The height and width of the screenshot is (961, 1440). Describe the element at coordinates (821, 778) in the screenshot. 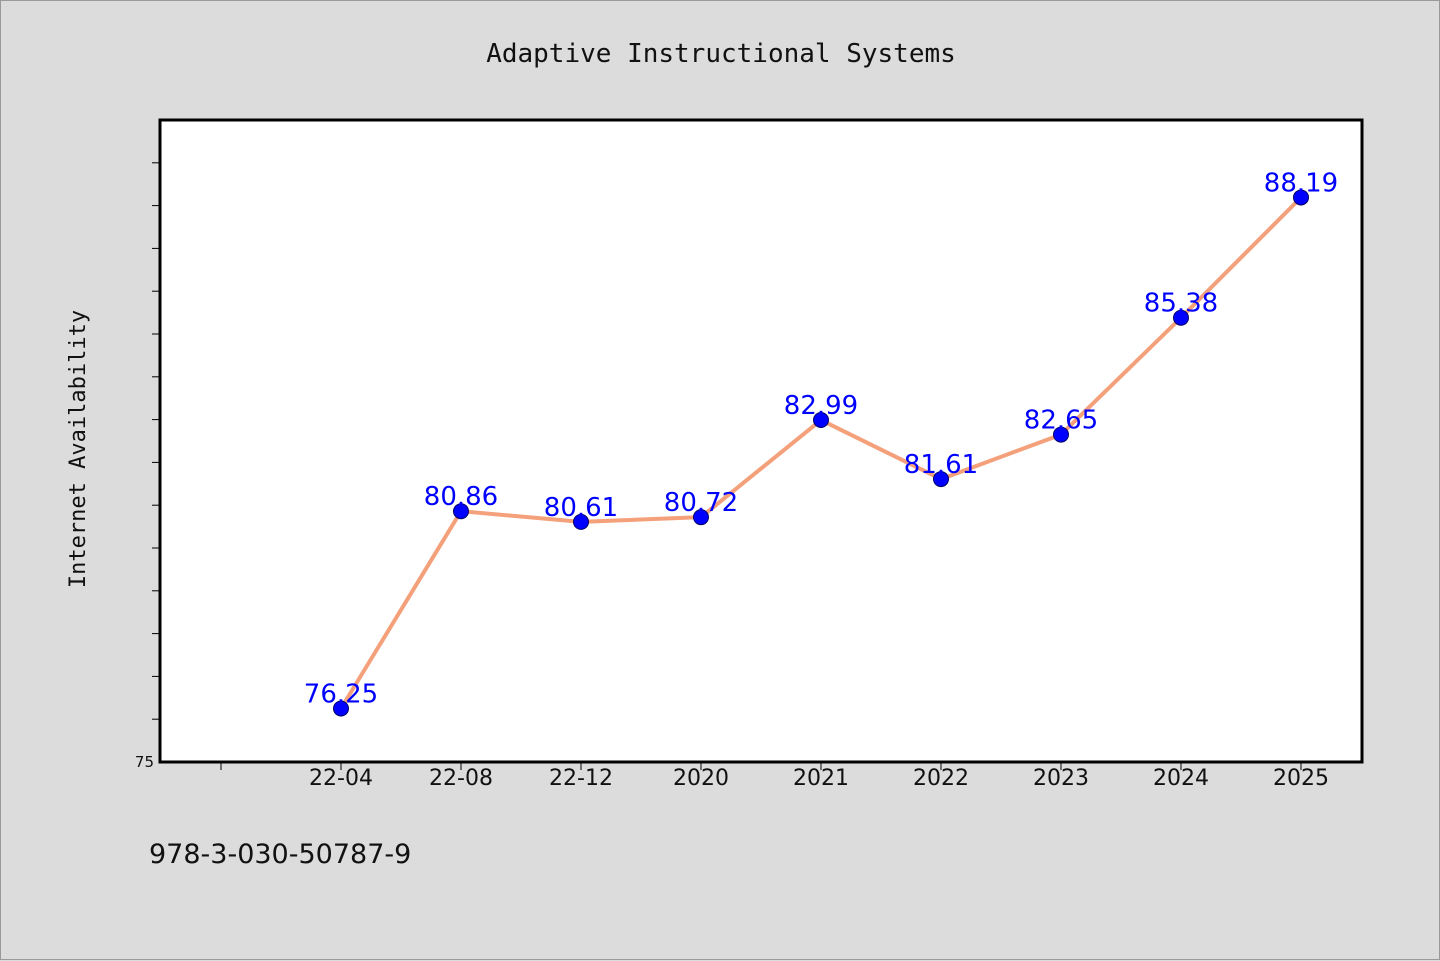

I see `x-tick-label: 2021` at that location.